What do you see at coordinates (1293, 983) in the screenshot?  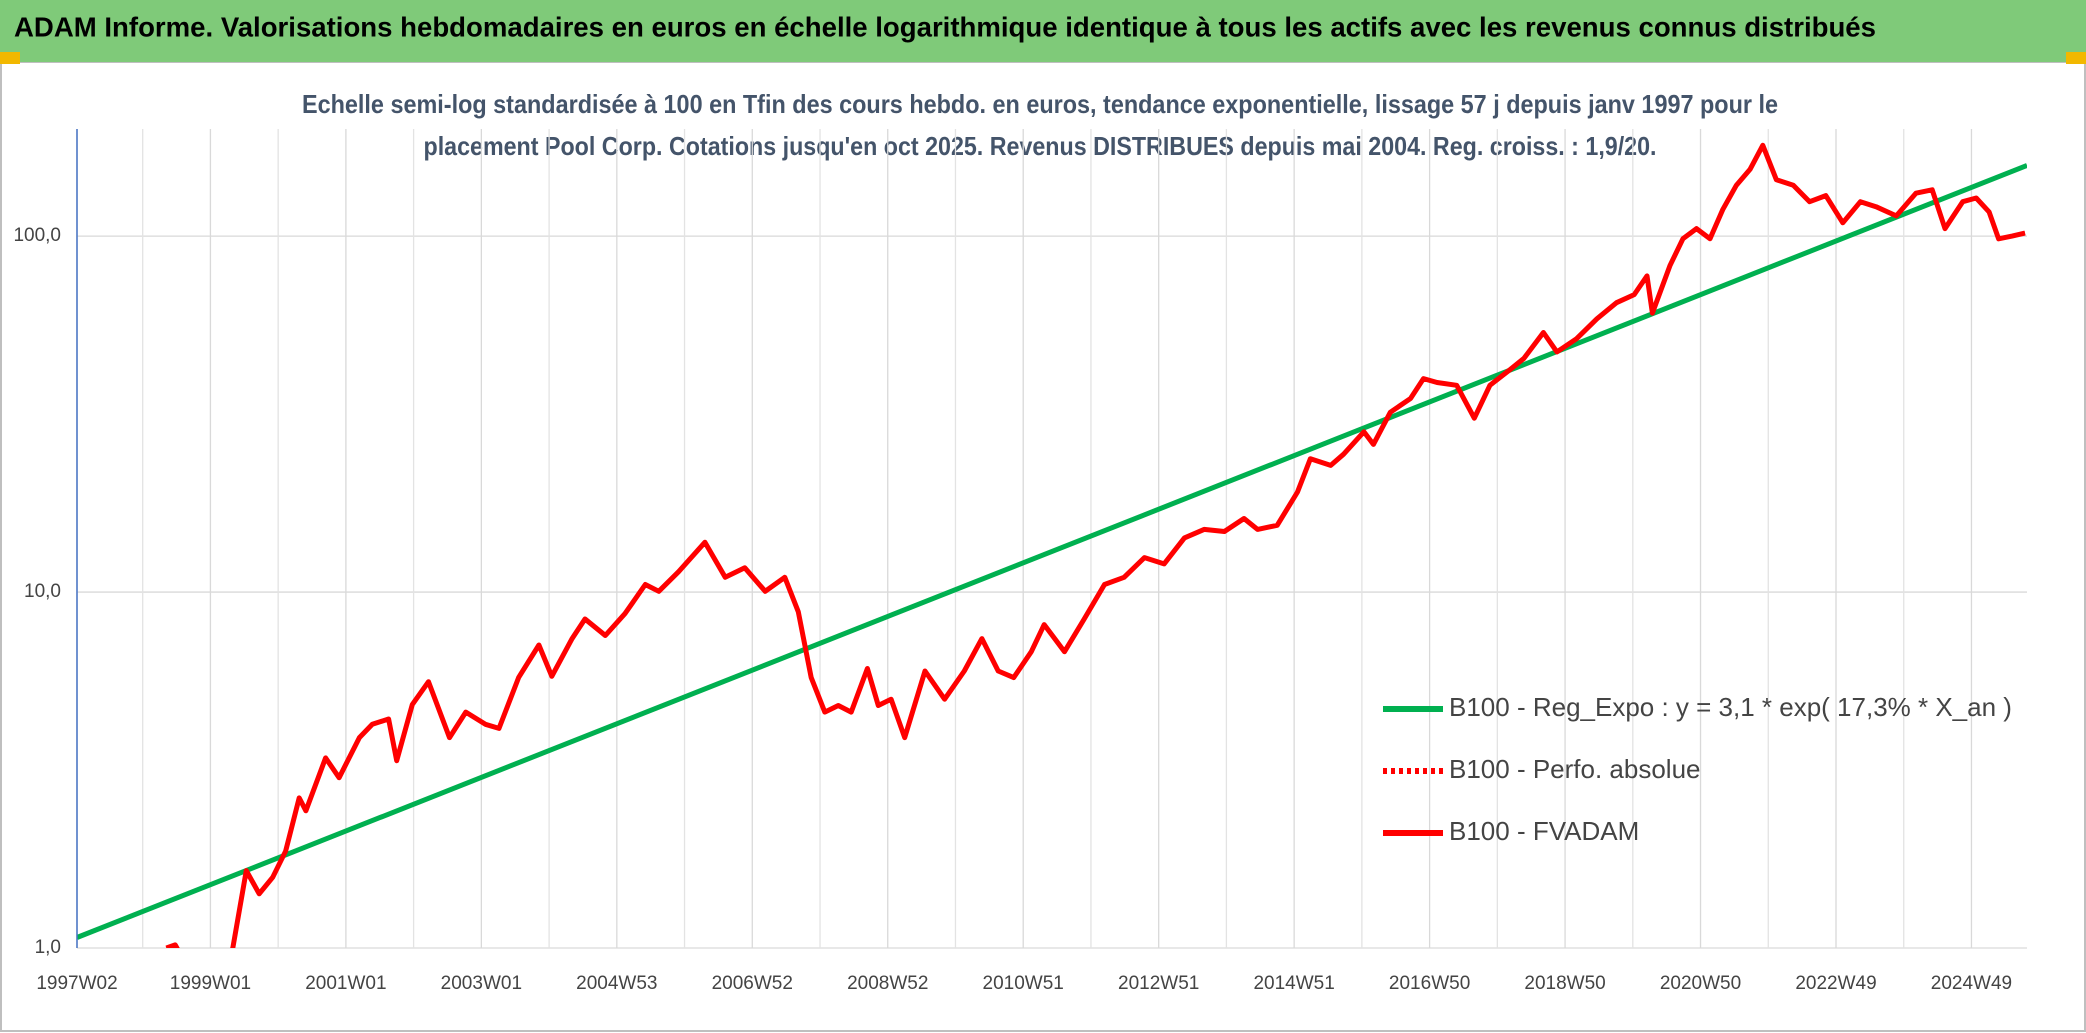 I see `x-tick-label: 2014W51` at bounding box center [1293, 983].